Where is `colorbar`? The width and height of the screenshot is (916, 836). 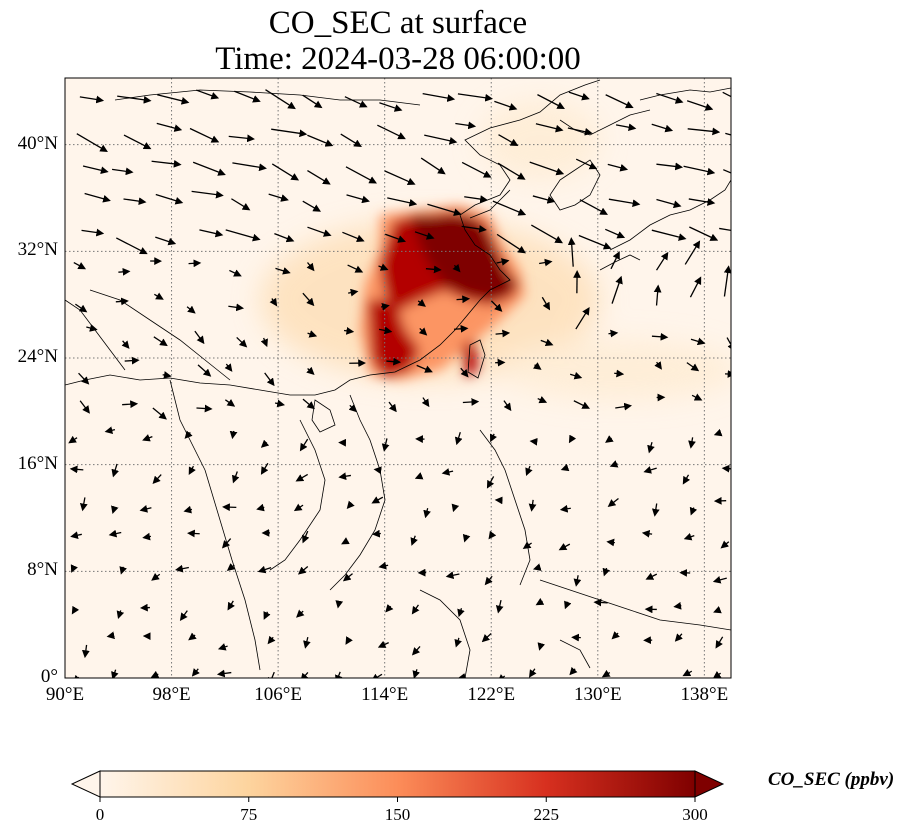
colorbar is located at coordinates (397, 786).